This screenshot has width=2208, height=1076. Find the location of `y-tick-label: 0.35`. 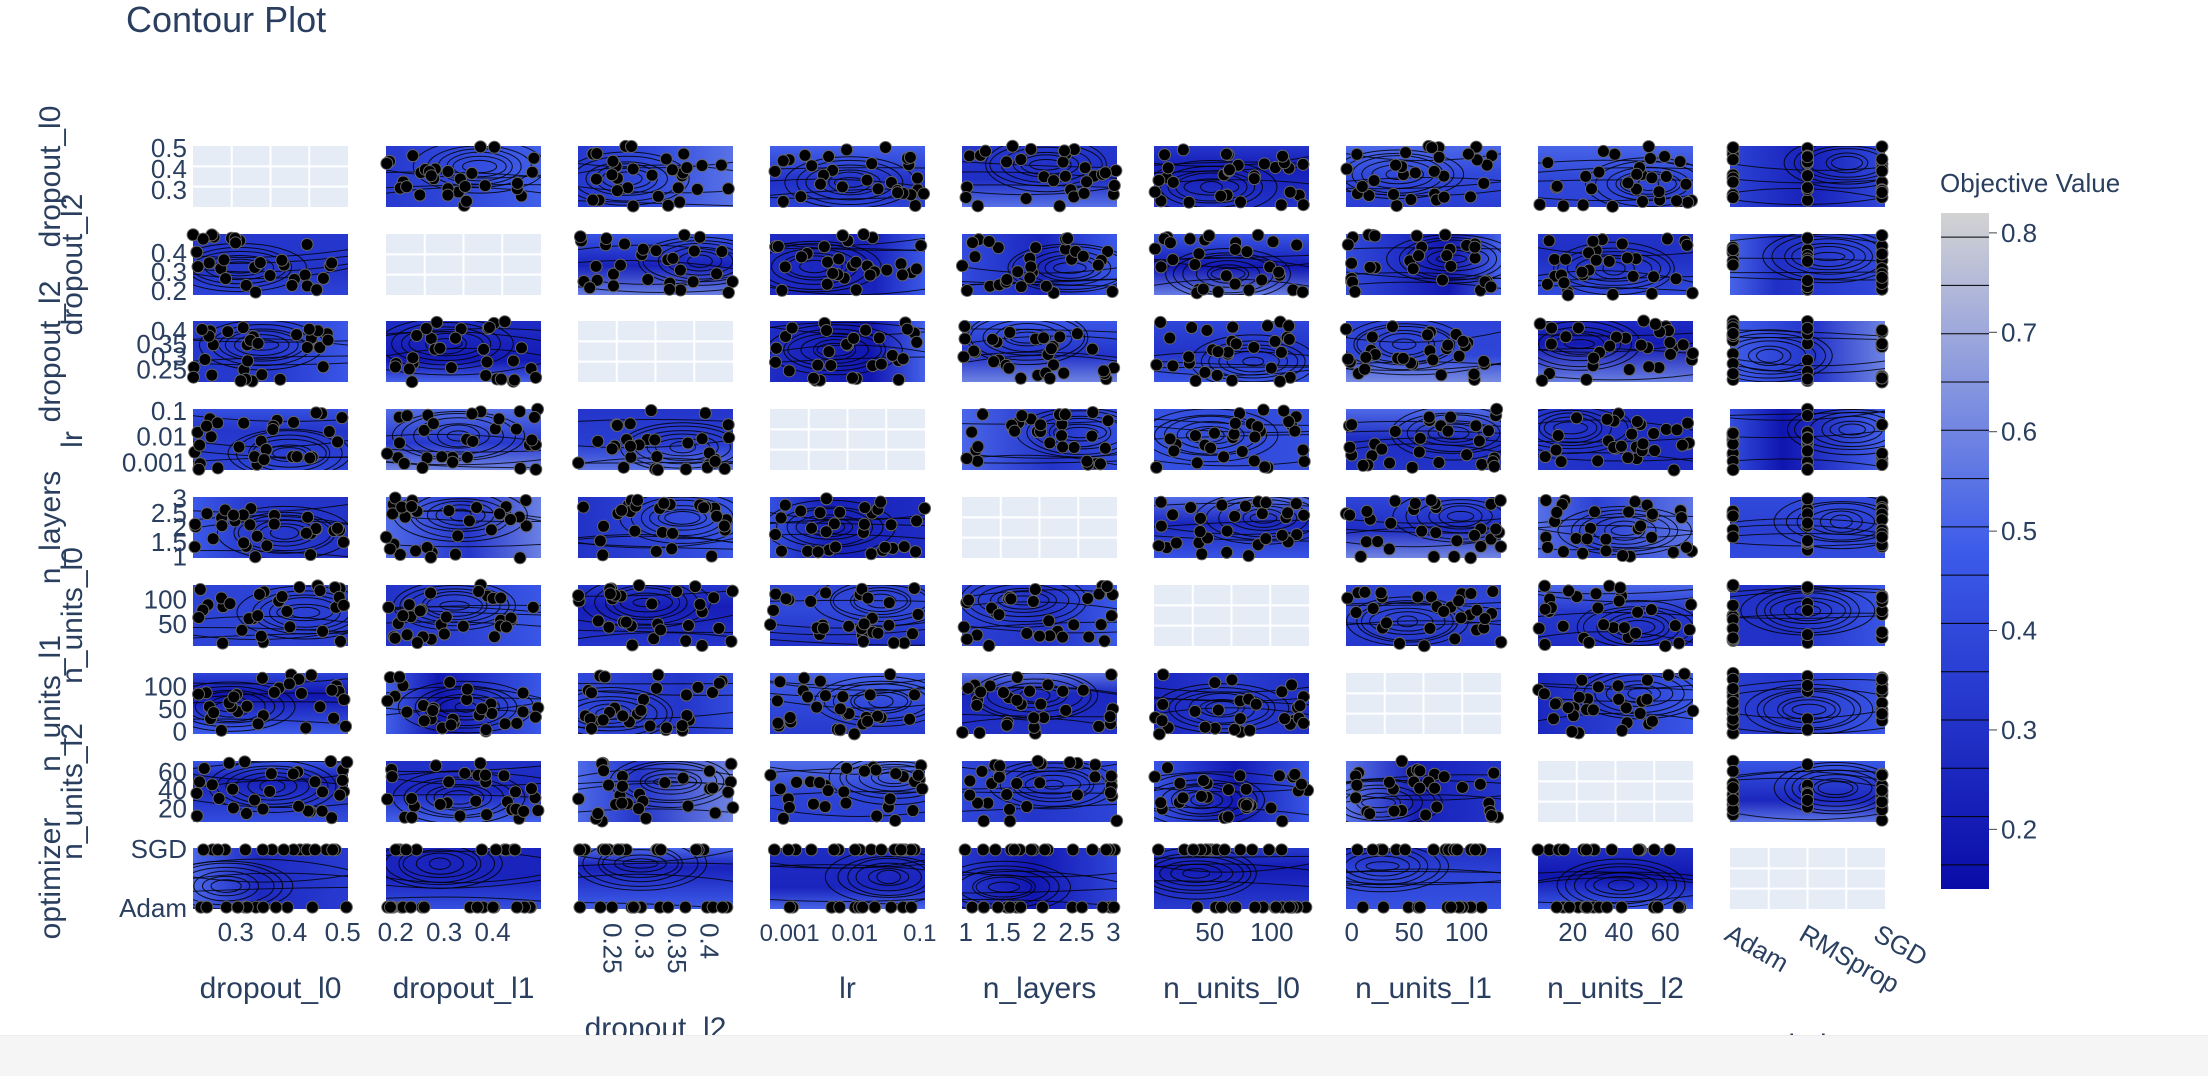

y-tick-label: 0.35 is located at coordinates (161, 344).